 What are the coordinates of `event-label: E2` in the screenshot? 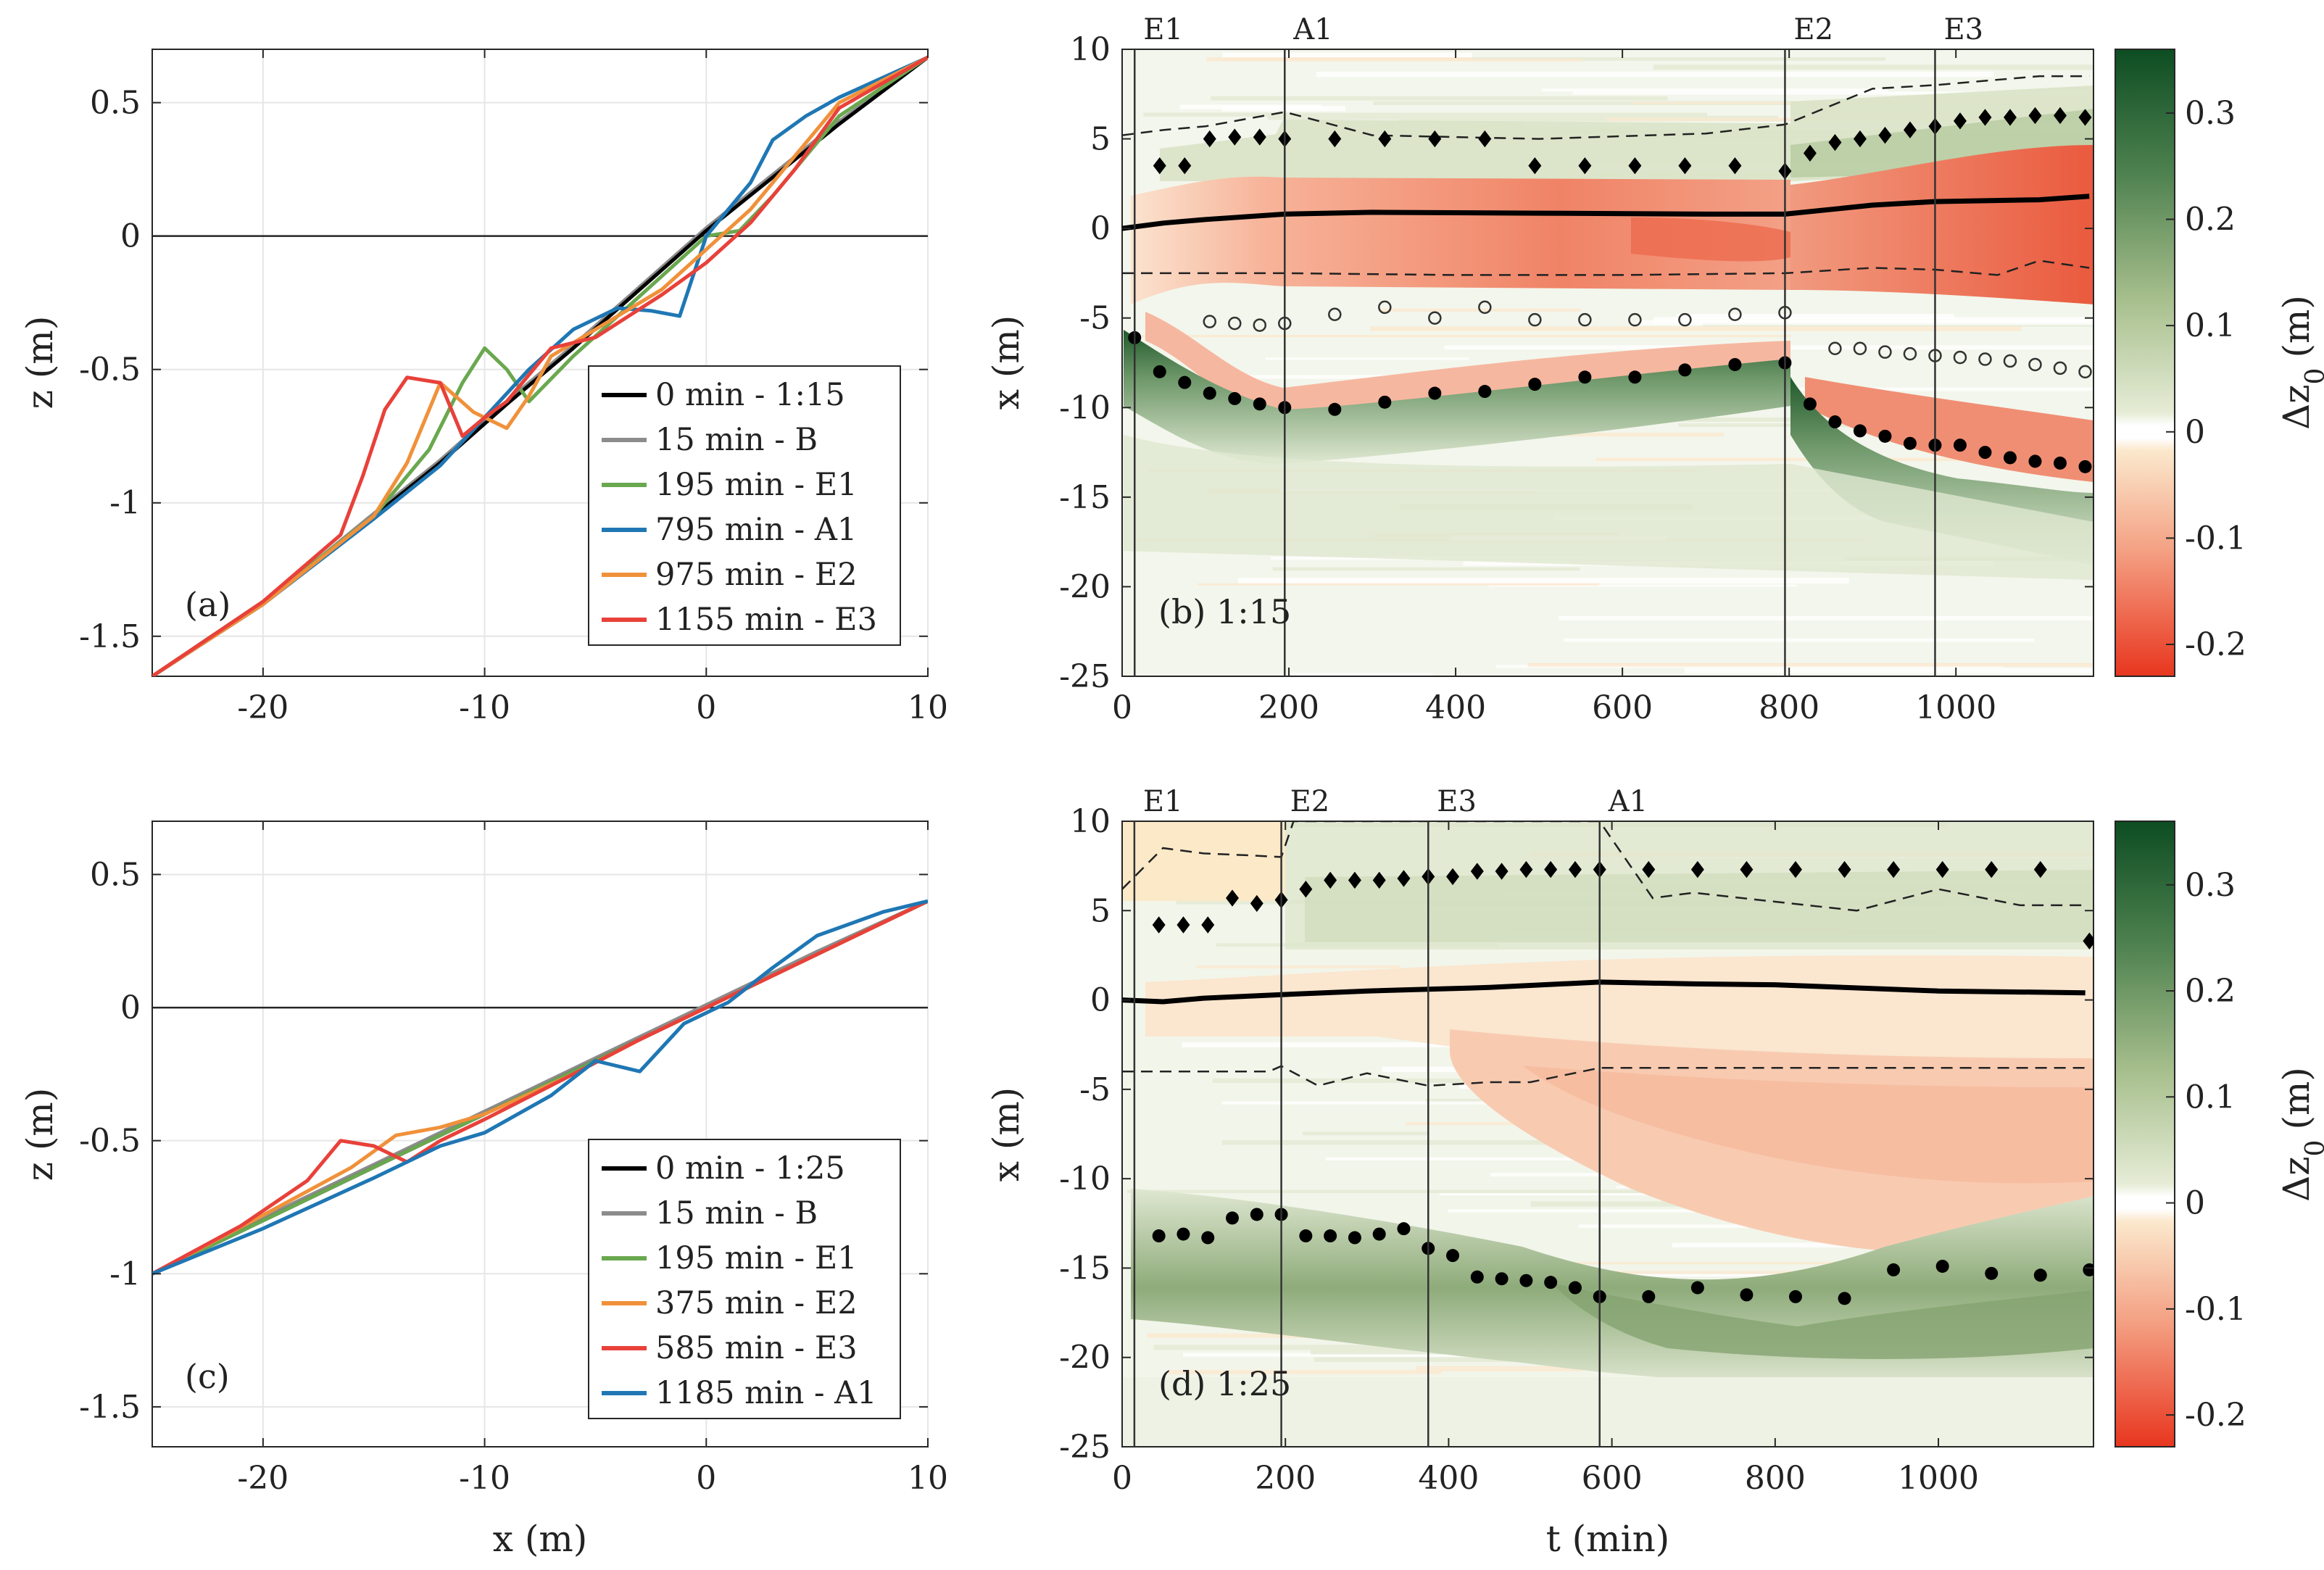 It's located at (1813, 29).